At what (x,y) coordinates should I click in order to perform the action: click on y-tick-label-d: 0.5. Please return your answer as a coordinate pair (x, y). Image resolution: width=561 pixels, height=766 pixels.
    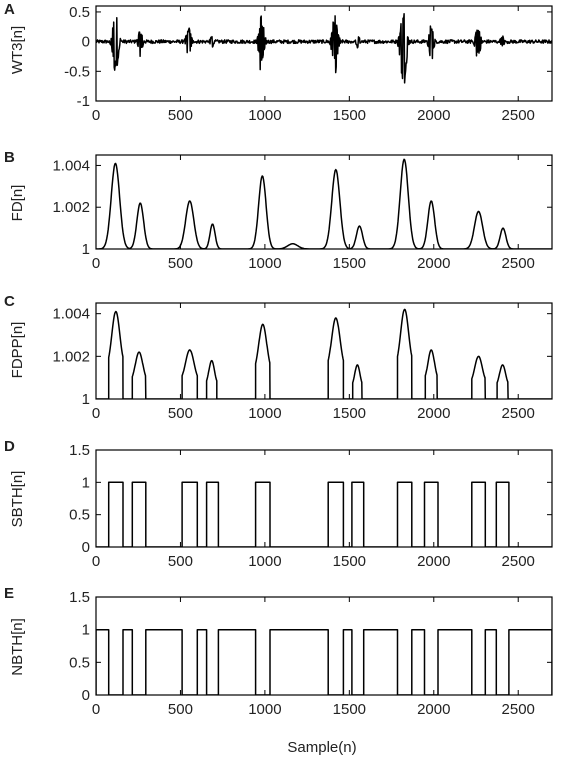
    Looking at the image, I should click on (79, 515).